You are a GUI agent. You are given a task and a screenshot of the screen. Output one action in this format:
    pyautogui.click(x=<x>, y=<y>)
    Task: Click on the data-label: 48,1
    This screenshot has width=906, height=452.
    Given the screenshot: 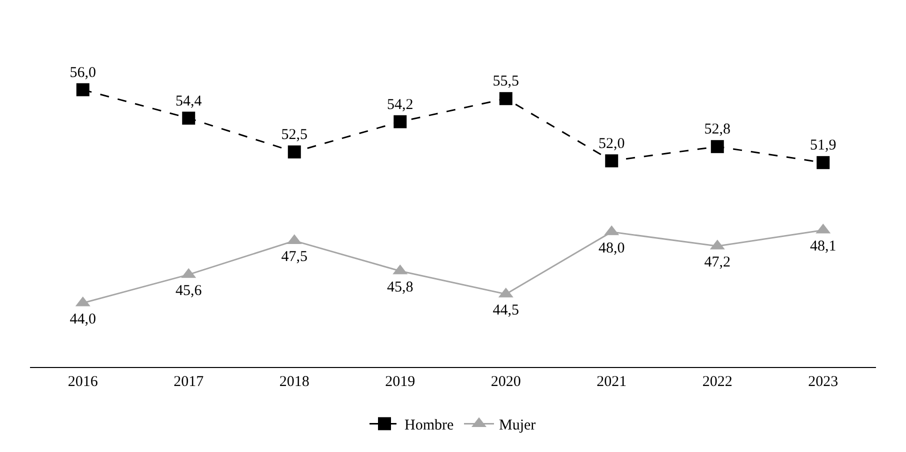 What is the action you would take?
    pyautogui.click(x=823, y=246)
    